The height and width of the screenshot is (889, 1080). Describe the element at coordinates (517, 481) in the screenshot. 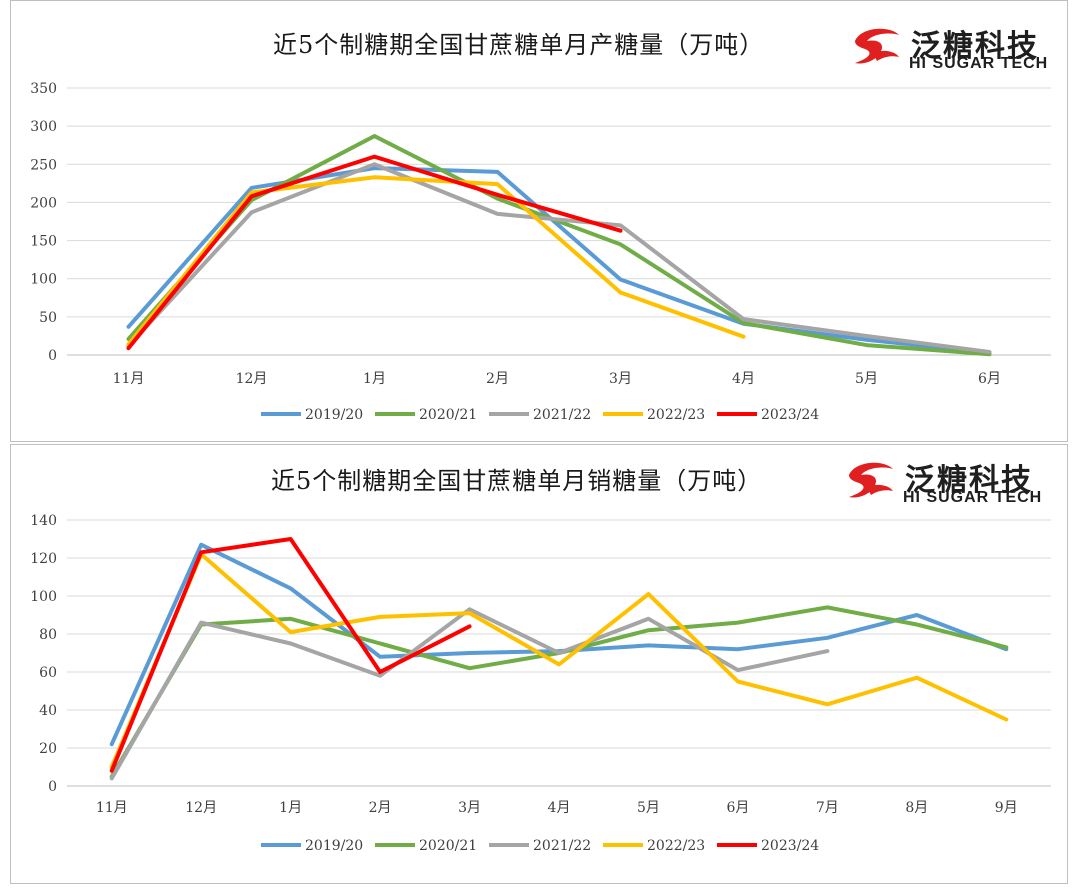

I see `chart-title: 近5个制糖期全国甘蔗糖单月销糖量（万吨）` at that location.